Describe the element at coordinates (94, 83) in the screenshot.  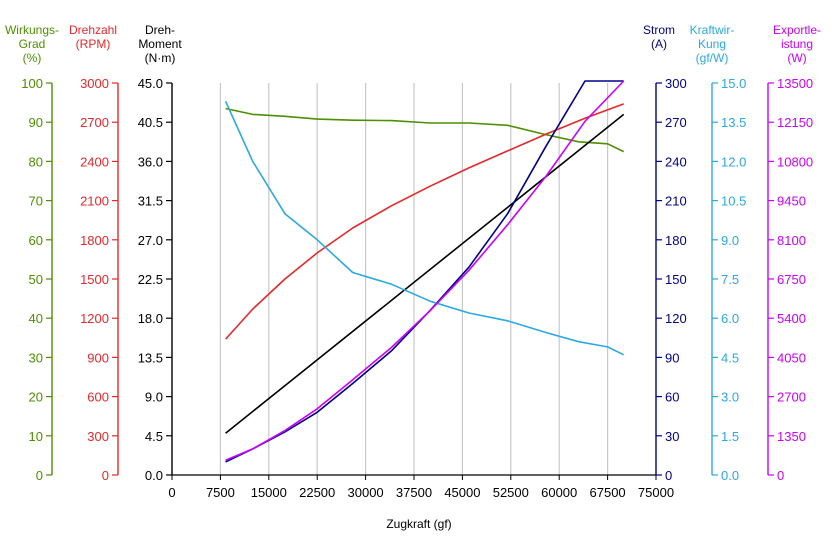
I see `y-tick-label: 3000` at that location.